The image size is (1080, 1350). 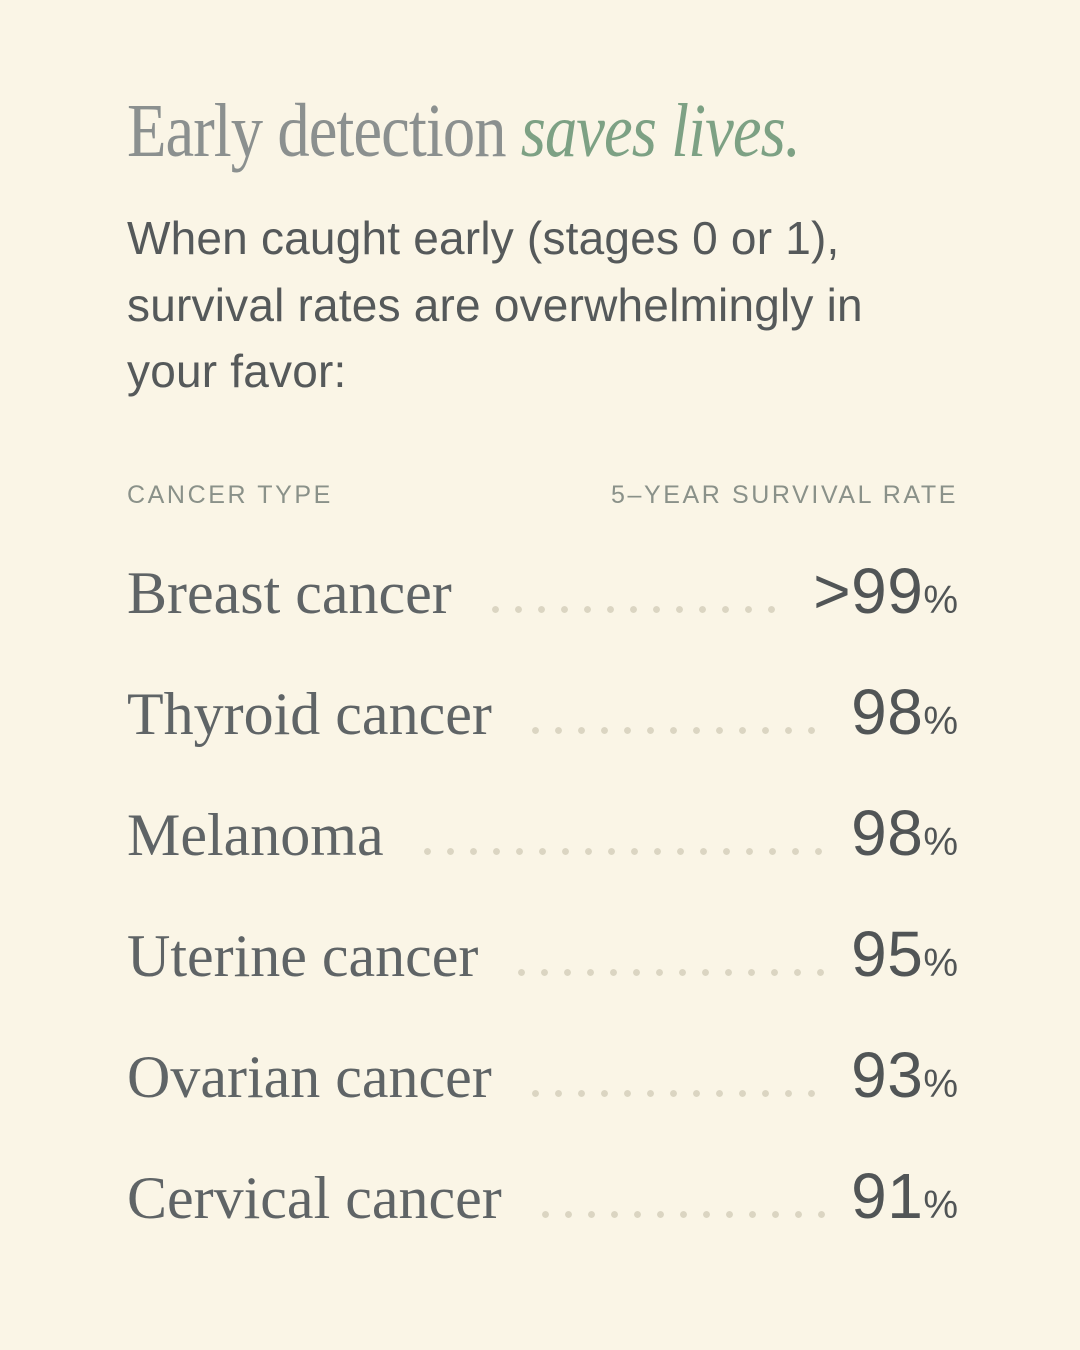 I want to click on table-header-row: CANCER TYPE 5–YEAR SURVIVAL RATE, so click(x=542, y=495).